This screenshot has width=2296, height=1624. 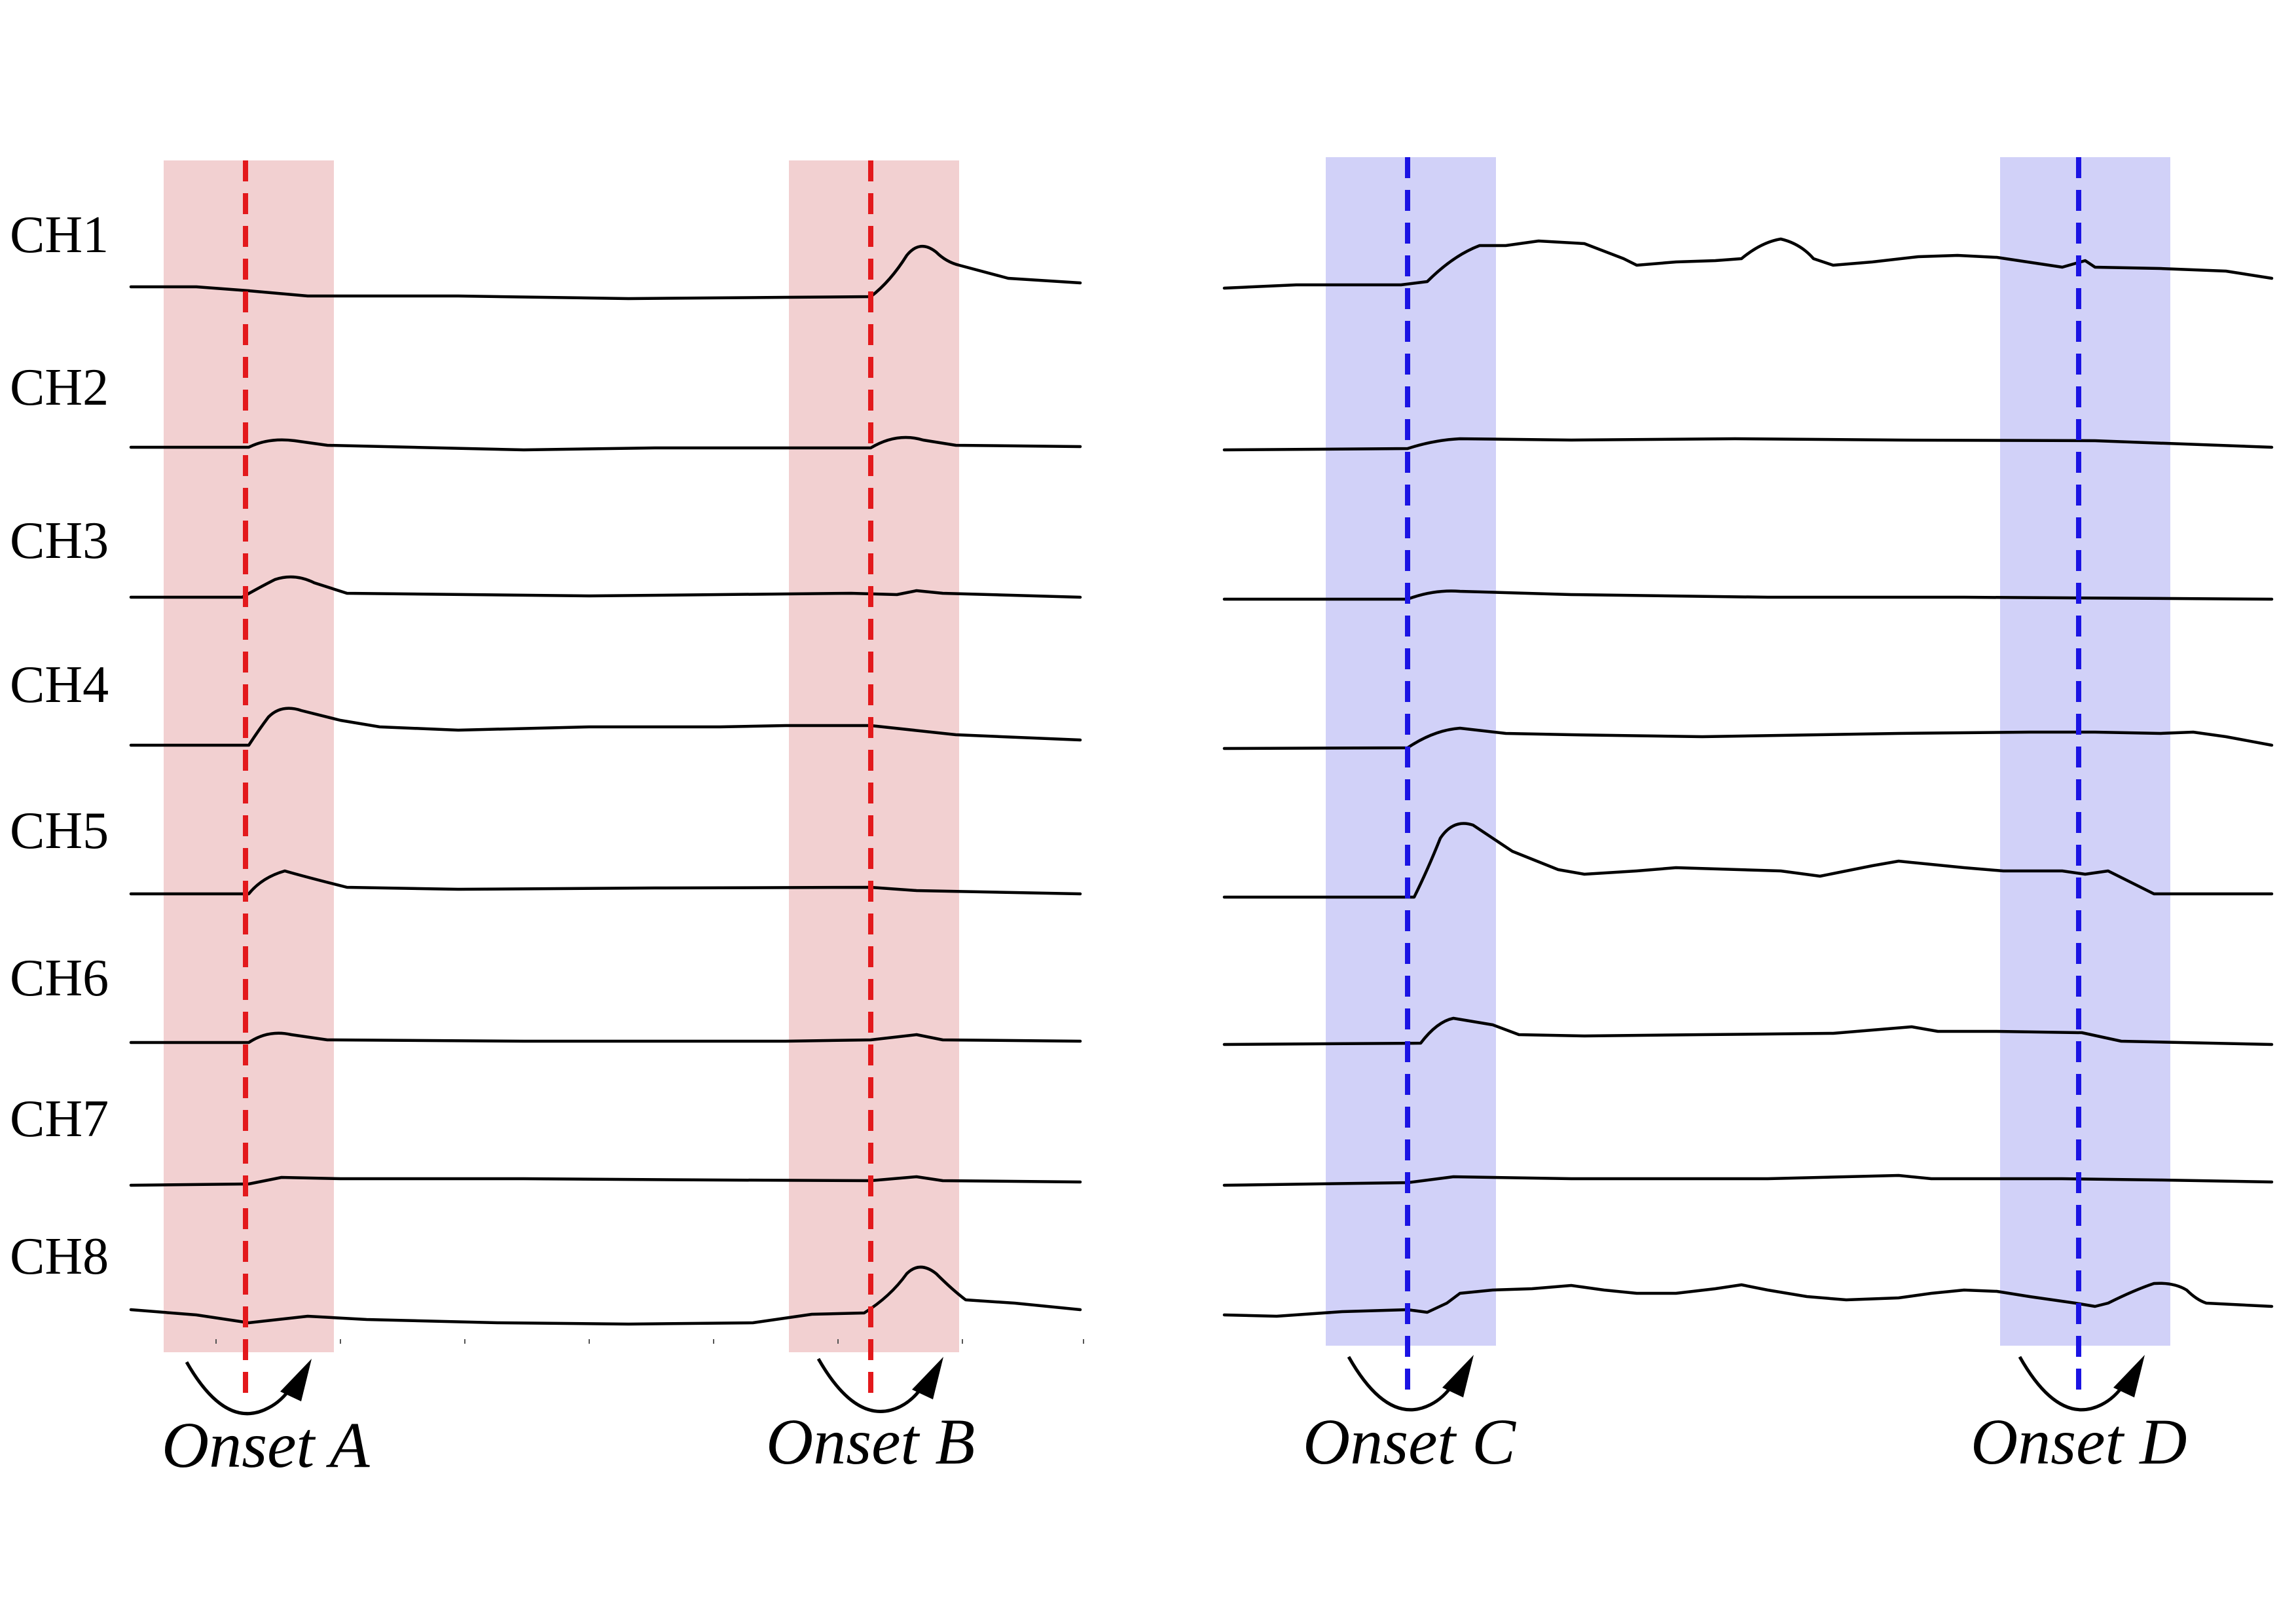 I want to click on channel-label-8: CH8, so click(x=59, y=1256).